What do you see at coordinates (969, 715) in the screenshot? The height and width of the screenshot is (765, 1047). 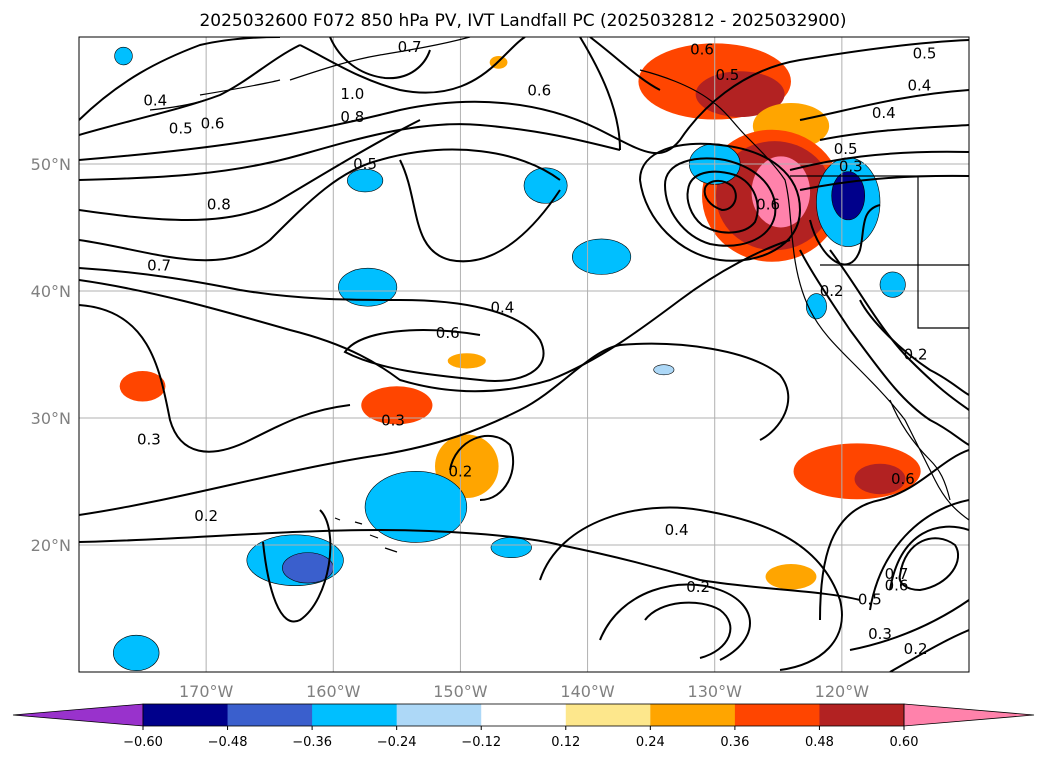 I see `colorbar-extend-high` at bounding box center [969, 715].